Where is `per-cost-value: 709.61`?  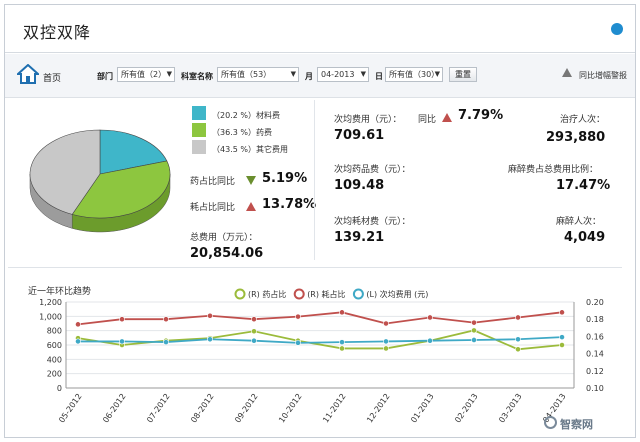 per-cost-value: 709.61 is located at coordinates (359, 135).